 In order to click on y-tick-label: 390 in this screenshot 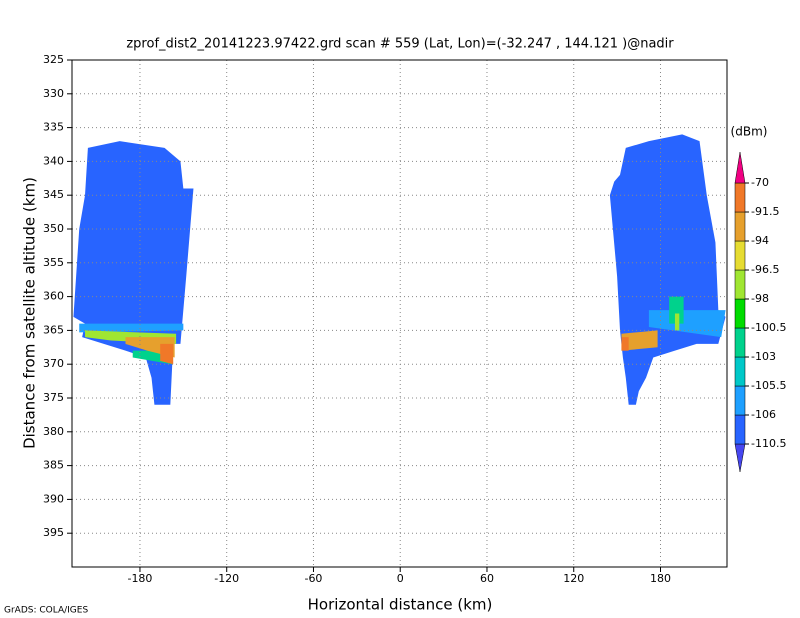, I will do `click(53, 498)`.